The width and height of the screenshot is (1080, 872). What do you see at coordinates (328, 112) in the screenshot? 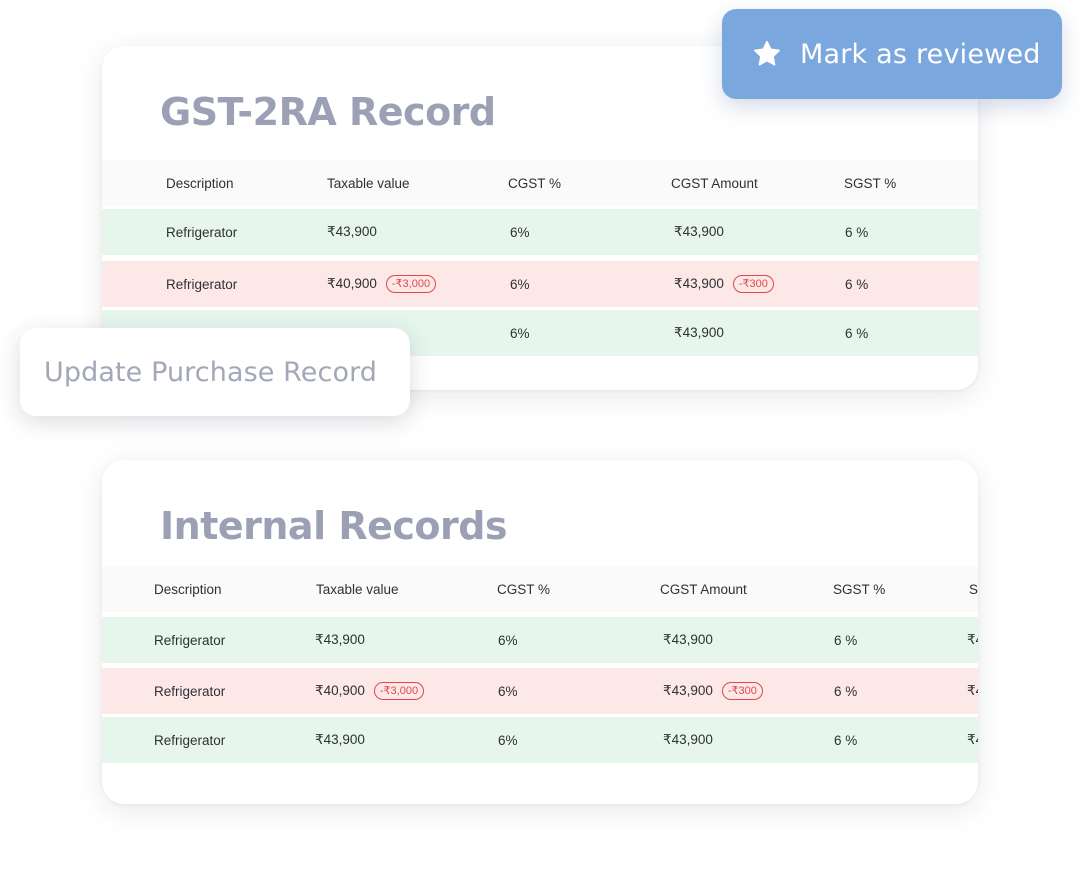
I see `gst-record-title: GST-2RA Record` at bounding box center [328, 112].